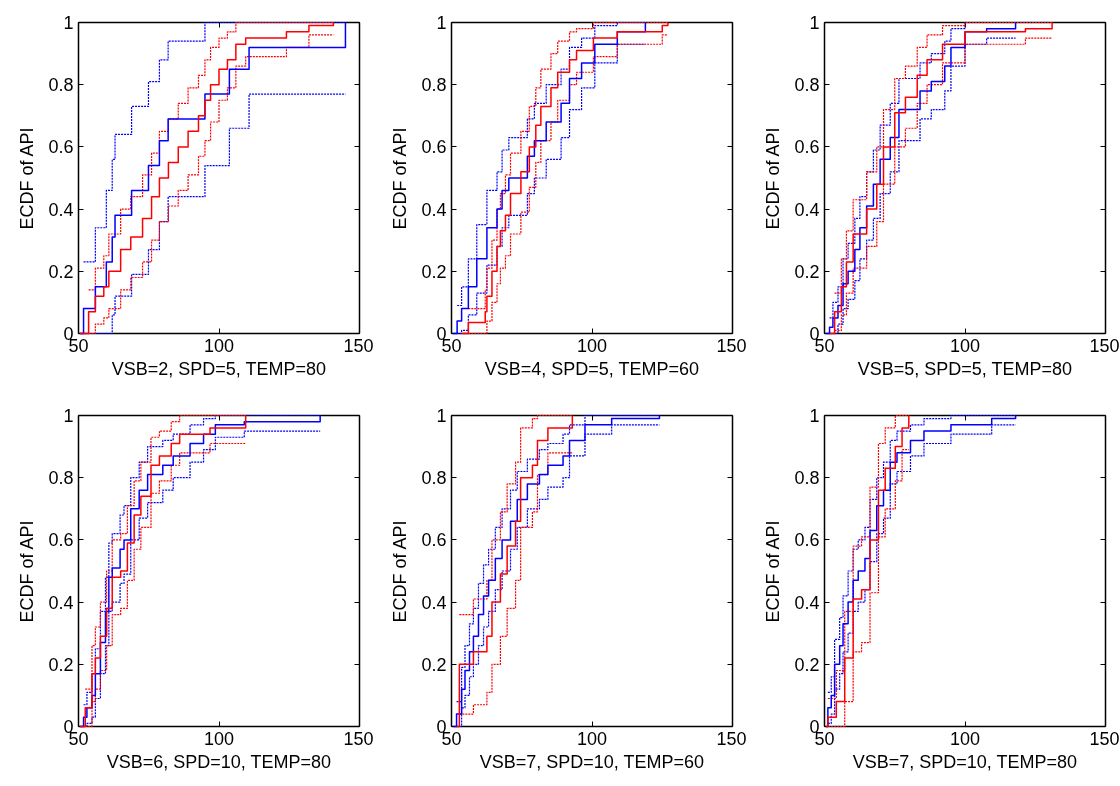  What do you see at coordinates (218, 368) in the screenshot?
I see `x-axis-title: VSB=2, SPD=5, TEMP=80` at bounding box center [218, 368].